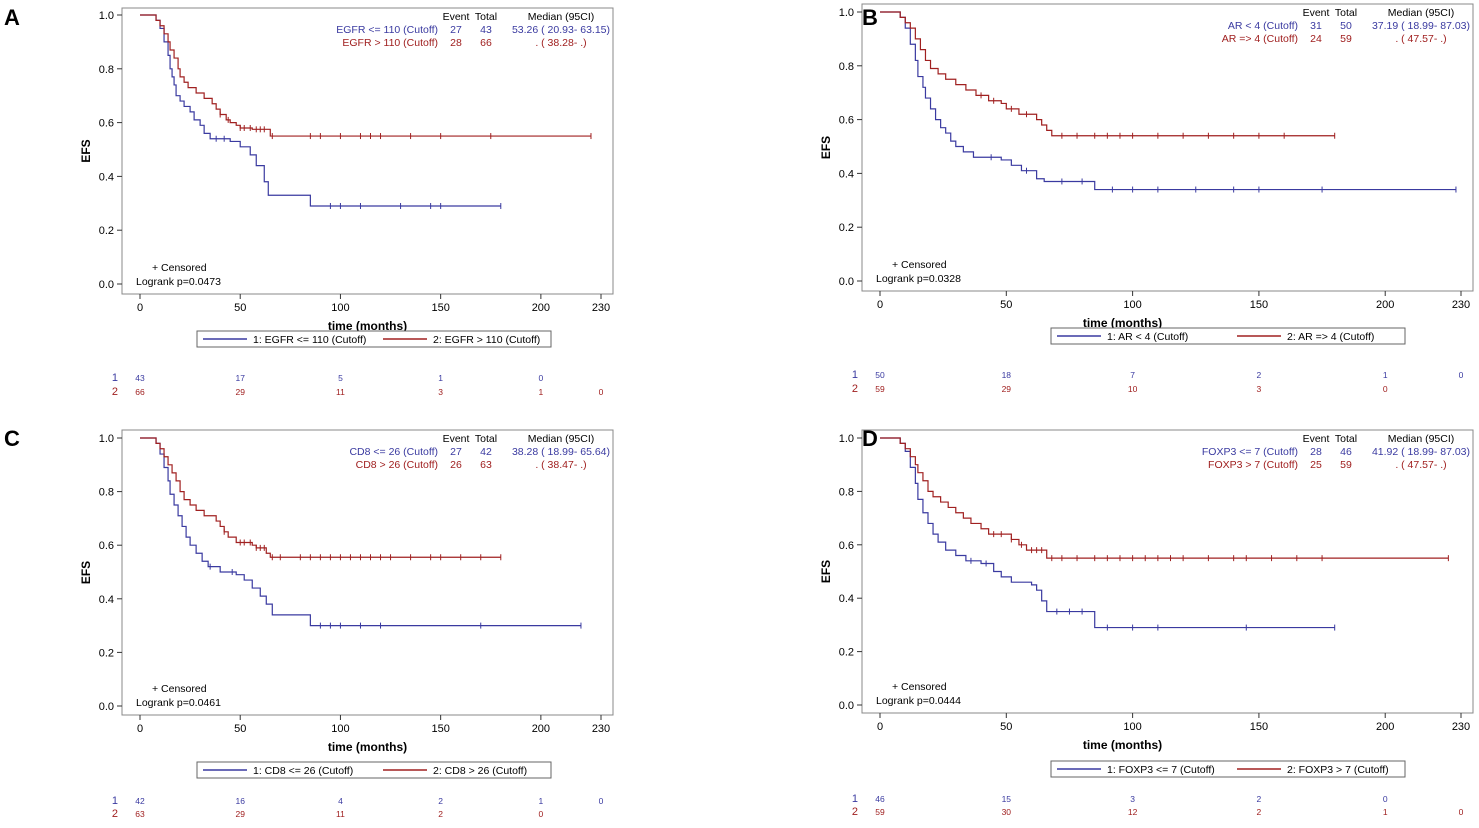 Image resolution: width=1479 pixels, height=828 pixels. What do you see at coordinates (178, 703) in the screenshot?
I see `logrank-text: Logrank p=0.0461` at bounding box center [178, 703].